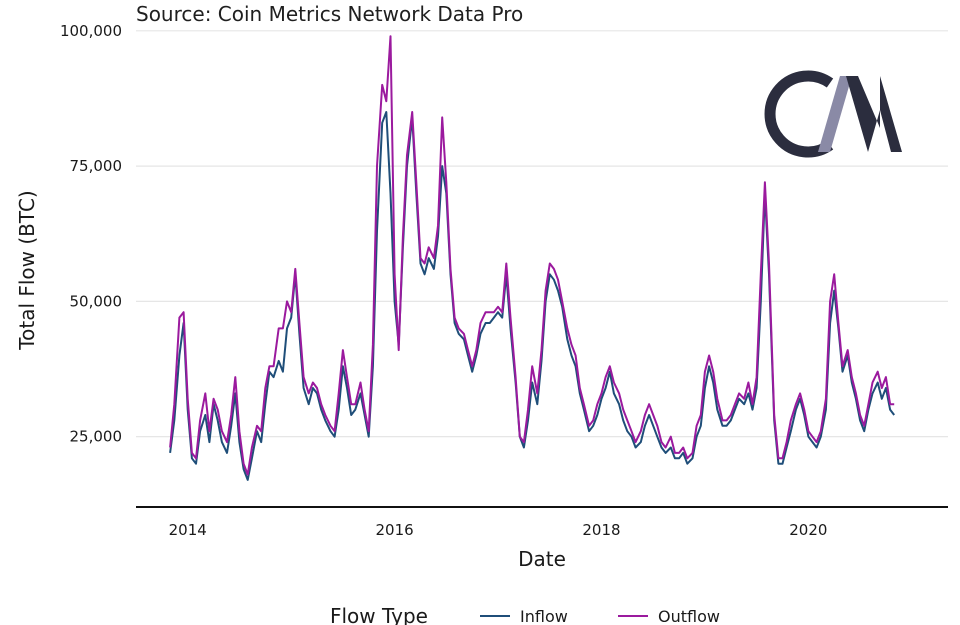 The height and width of the screenshot is (625, 960). What do you see at coordinates (498, 530) in the screenshot?
I see `x-tick-labels: 2014 2016 2018 2020` at bounding box center [498, 530].